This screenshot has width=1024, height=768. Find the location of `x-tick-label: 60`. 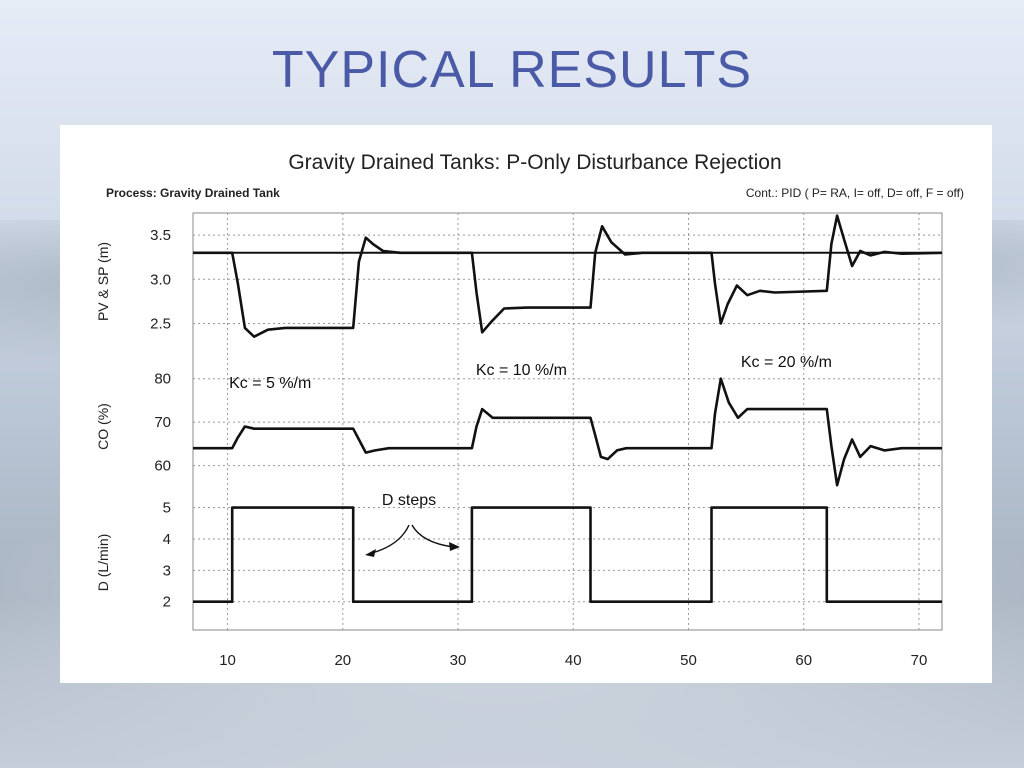

x-tick-label: 60 is located at coordinates (803, 660).